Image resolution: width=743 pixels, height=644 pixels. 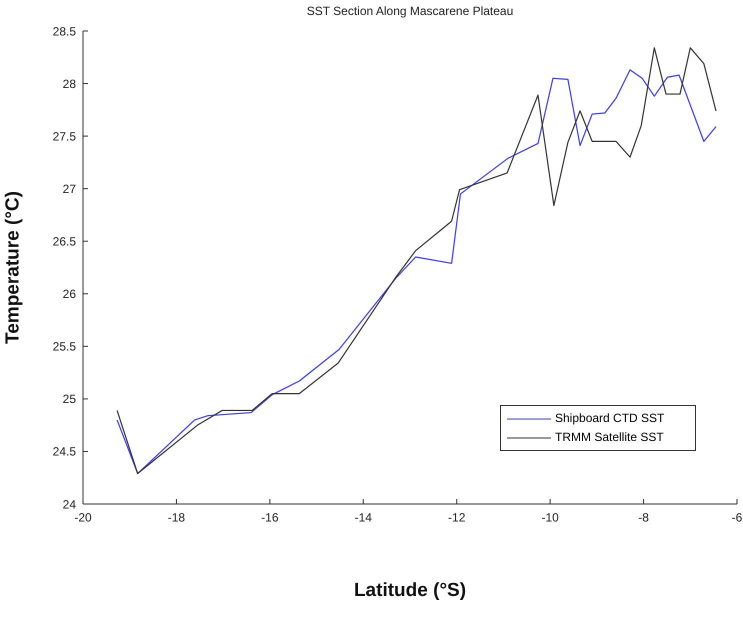 I want to click on y-tick-label: 25.5, so click(x=64, y=347).